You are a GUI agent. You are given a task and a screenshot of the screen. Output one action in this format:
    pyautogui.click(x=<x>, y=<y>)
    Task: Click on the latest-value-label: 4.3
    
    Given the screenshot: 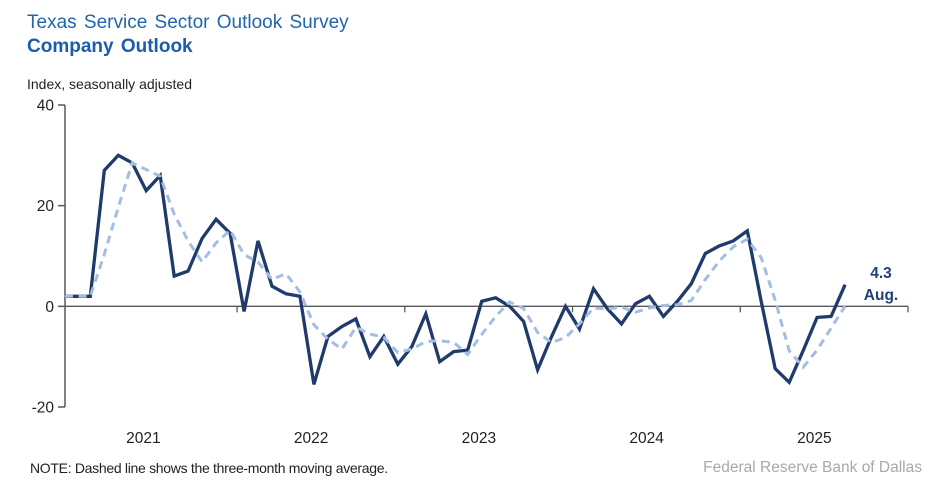 What is the action you would take?
    pyautogui.click(x=881, y=273)
    